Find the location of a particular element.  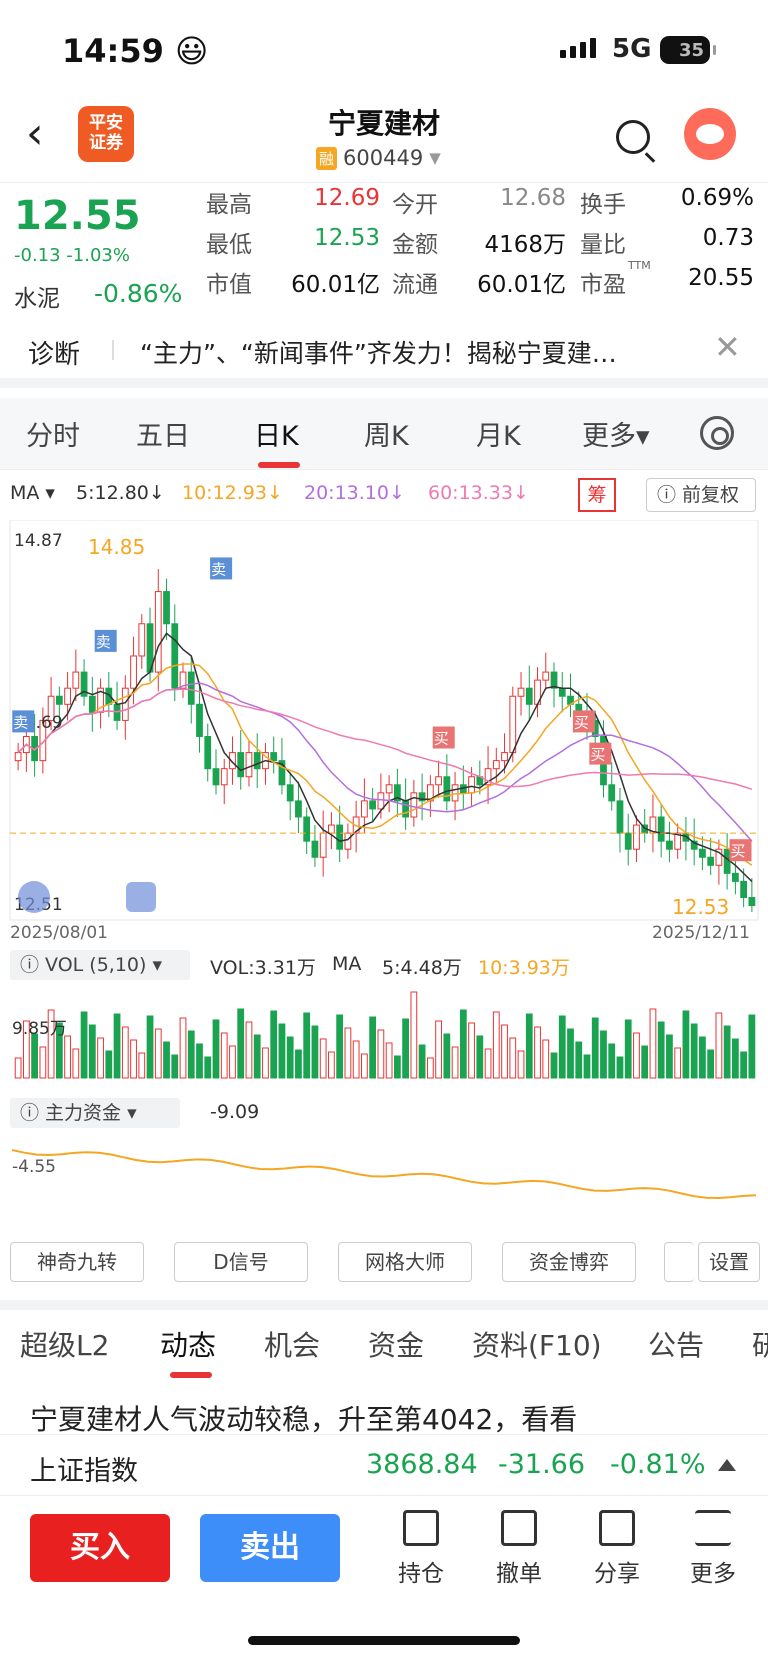

diagnosis-banner: 诊断 “主力”、“新闻事件”齐发力！揭秘宁夏建… ✕ is located at coordinates (384, 353).